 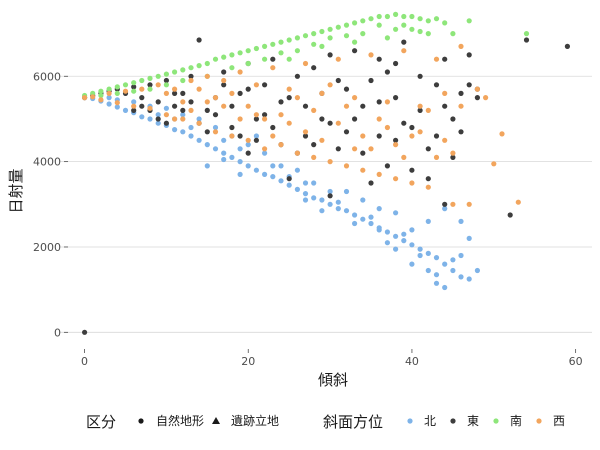 I want to click on legend-color-label: 北, so click(x=430, y=421).